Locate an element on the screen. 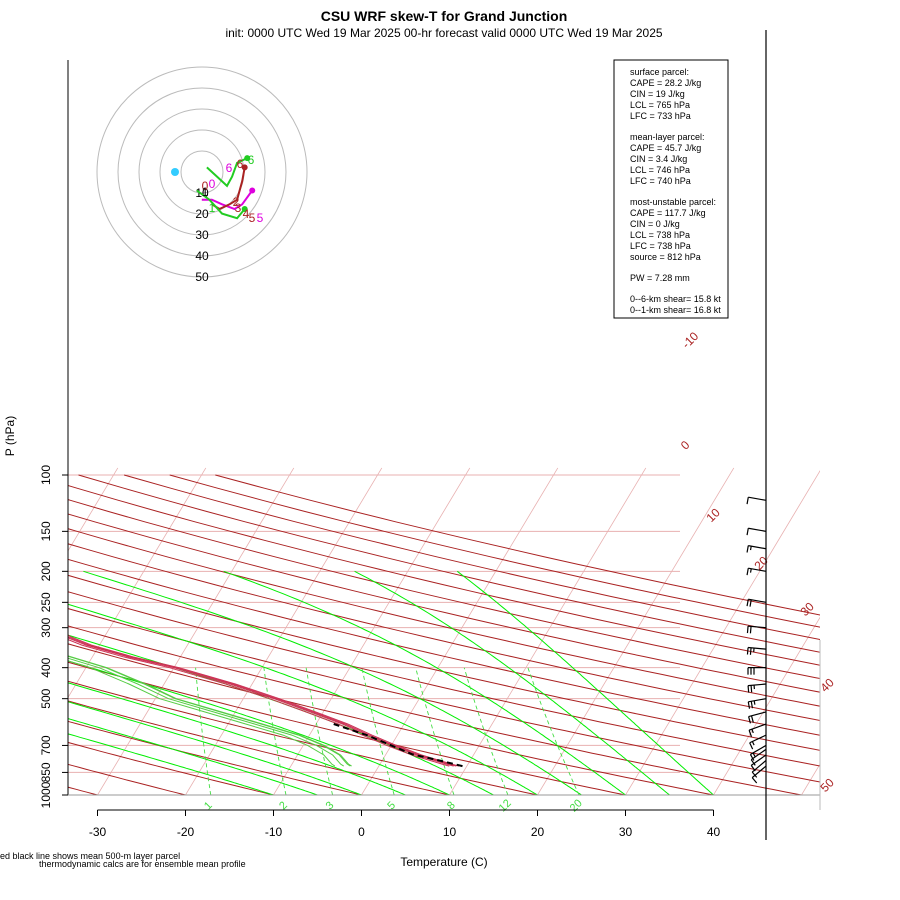  mu-lcl: LCL = 738 hPa is located at coordinates (660, 235).